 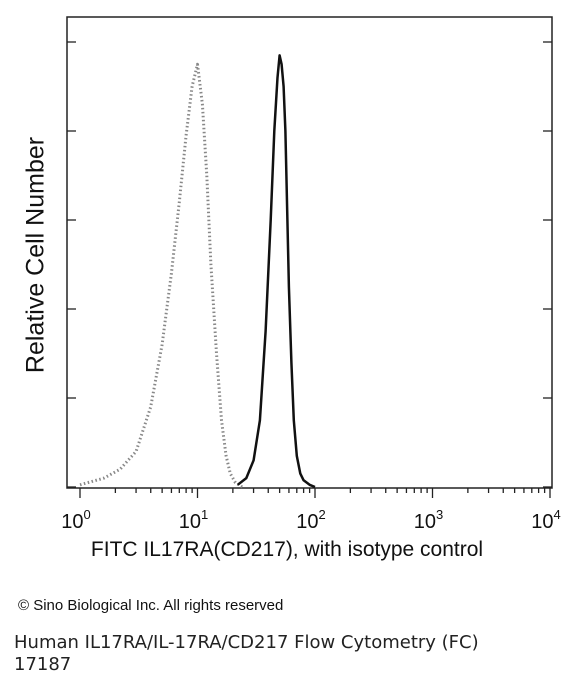 What do you see at coordinates (75, 520) in the screenshot?
I see `x-tick-label: 10⁰` at bounding box center [75, 520].